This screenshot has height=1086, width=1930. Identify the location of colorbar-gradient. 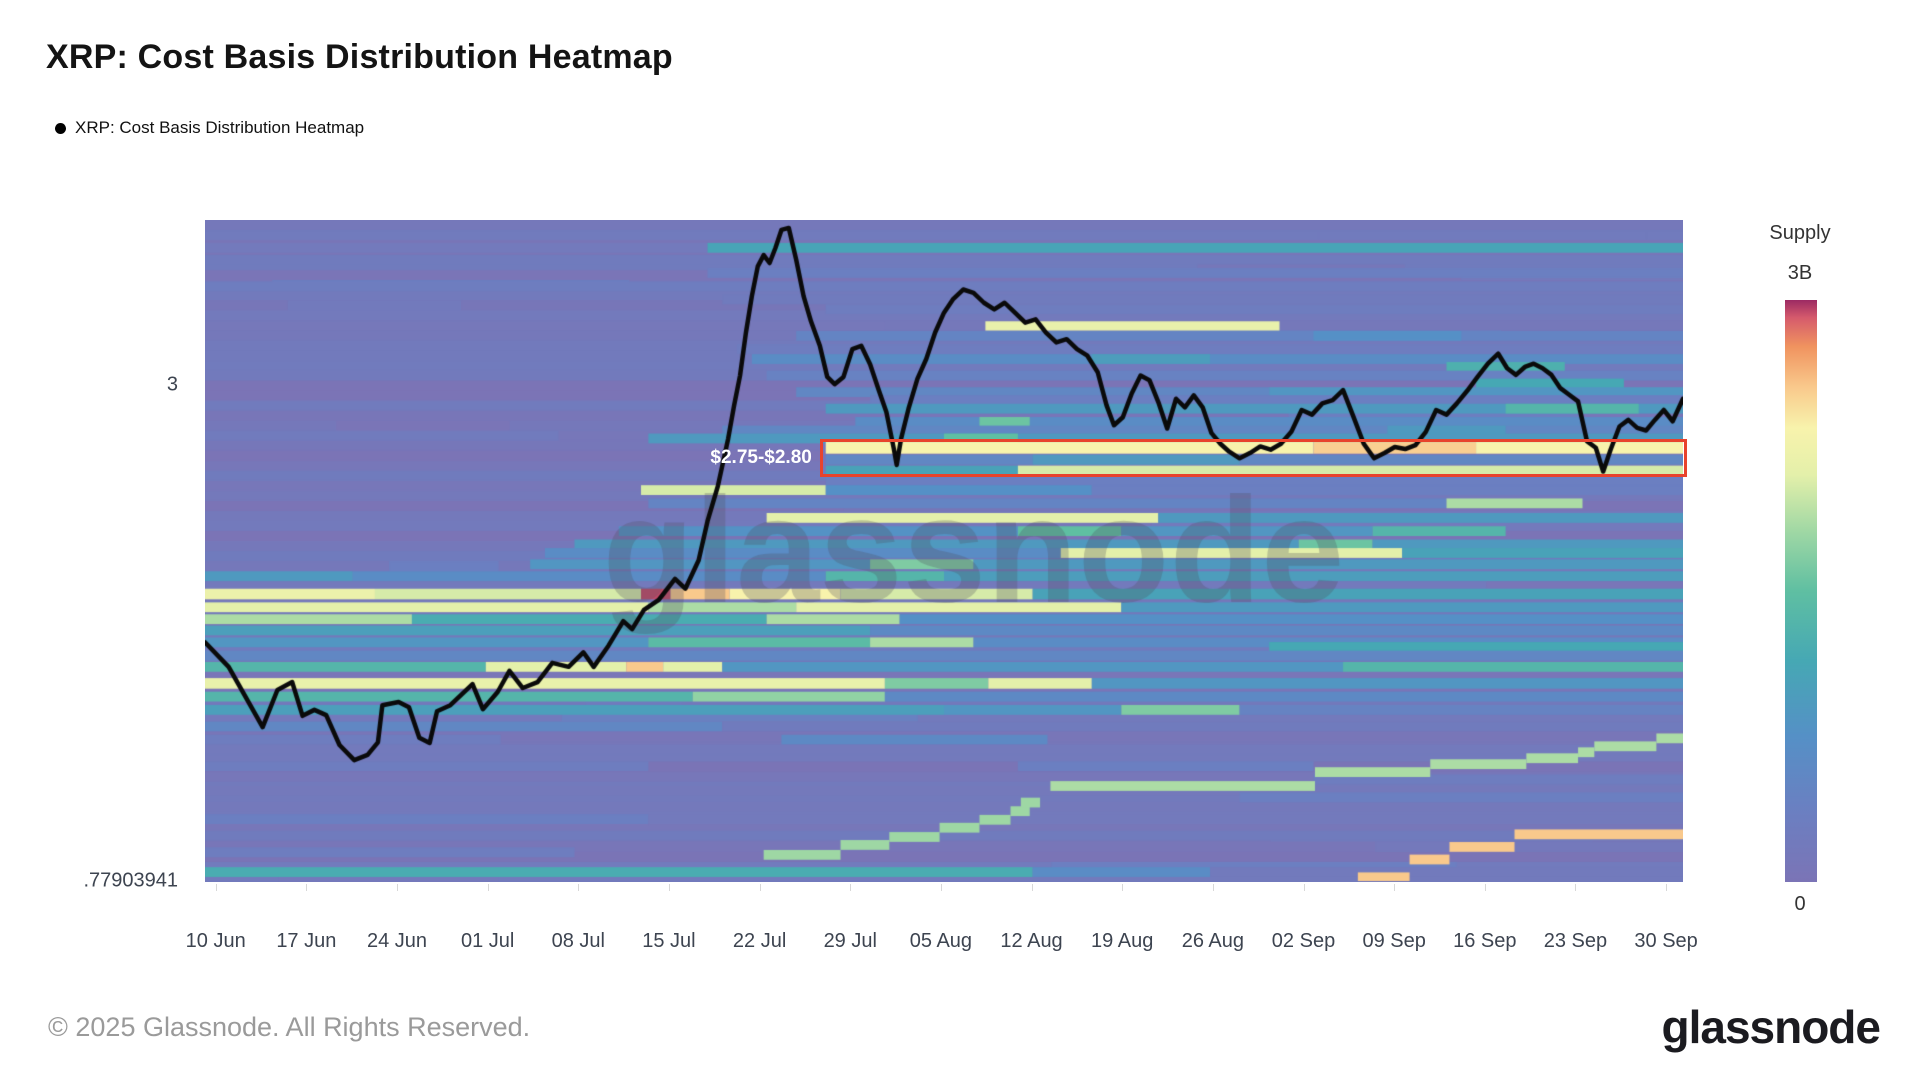
(1801, 591).